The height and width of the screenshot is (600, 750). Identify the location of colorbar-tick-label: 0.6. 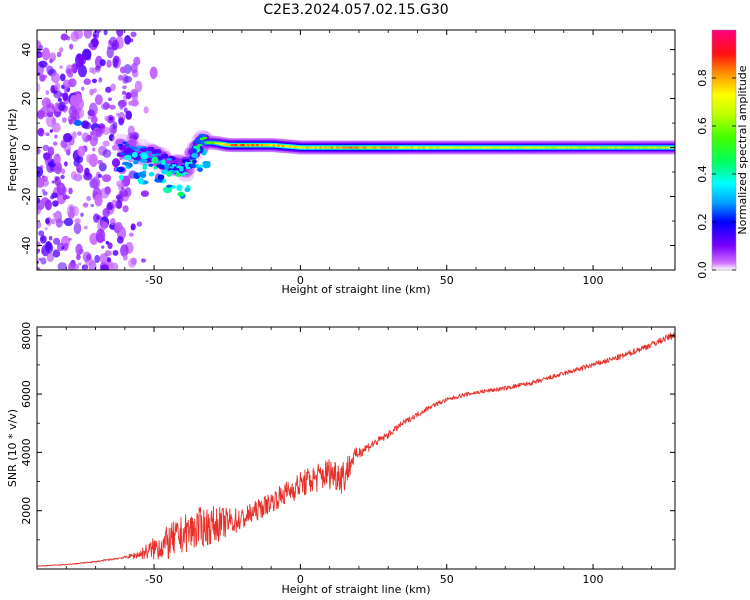
(702, 126).